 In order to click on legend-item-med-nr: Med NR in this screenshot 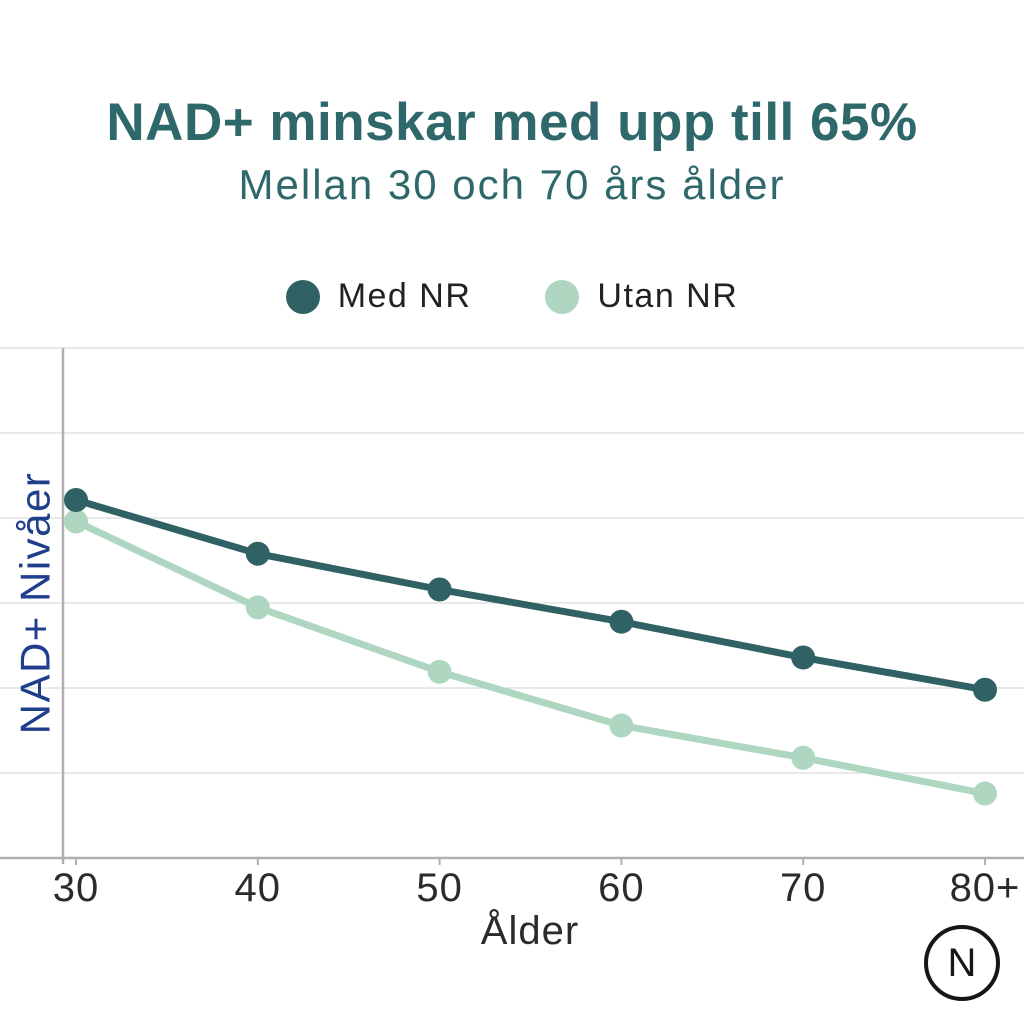, I will do `click(378, 296)`.